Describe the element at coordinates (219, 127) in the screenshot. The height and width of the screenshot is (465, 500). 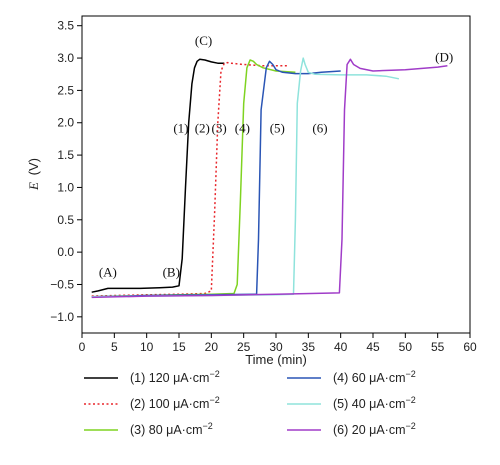
I see `annotation-label: (3)` at that location.